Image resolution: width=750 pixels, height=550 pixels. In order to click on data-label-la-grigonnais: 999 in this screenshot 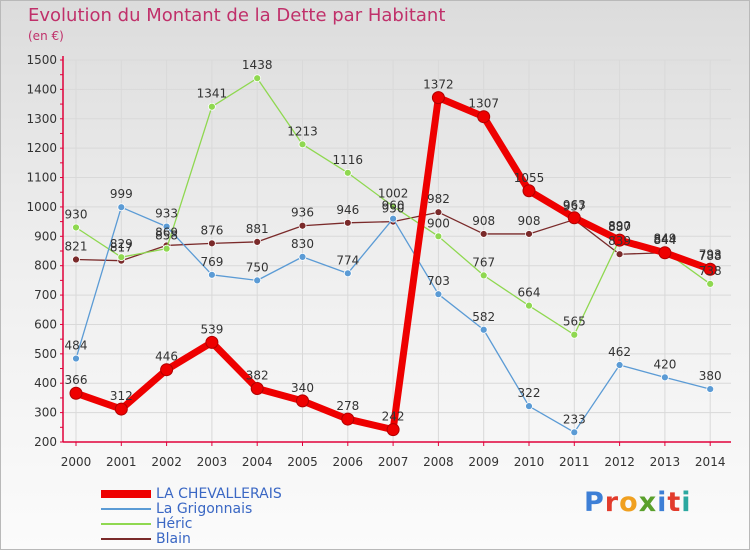, I will do `click(121, 194)`.